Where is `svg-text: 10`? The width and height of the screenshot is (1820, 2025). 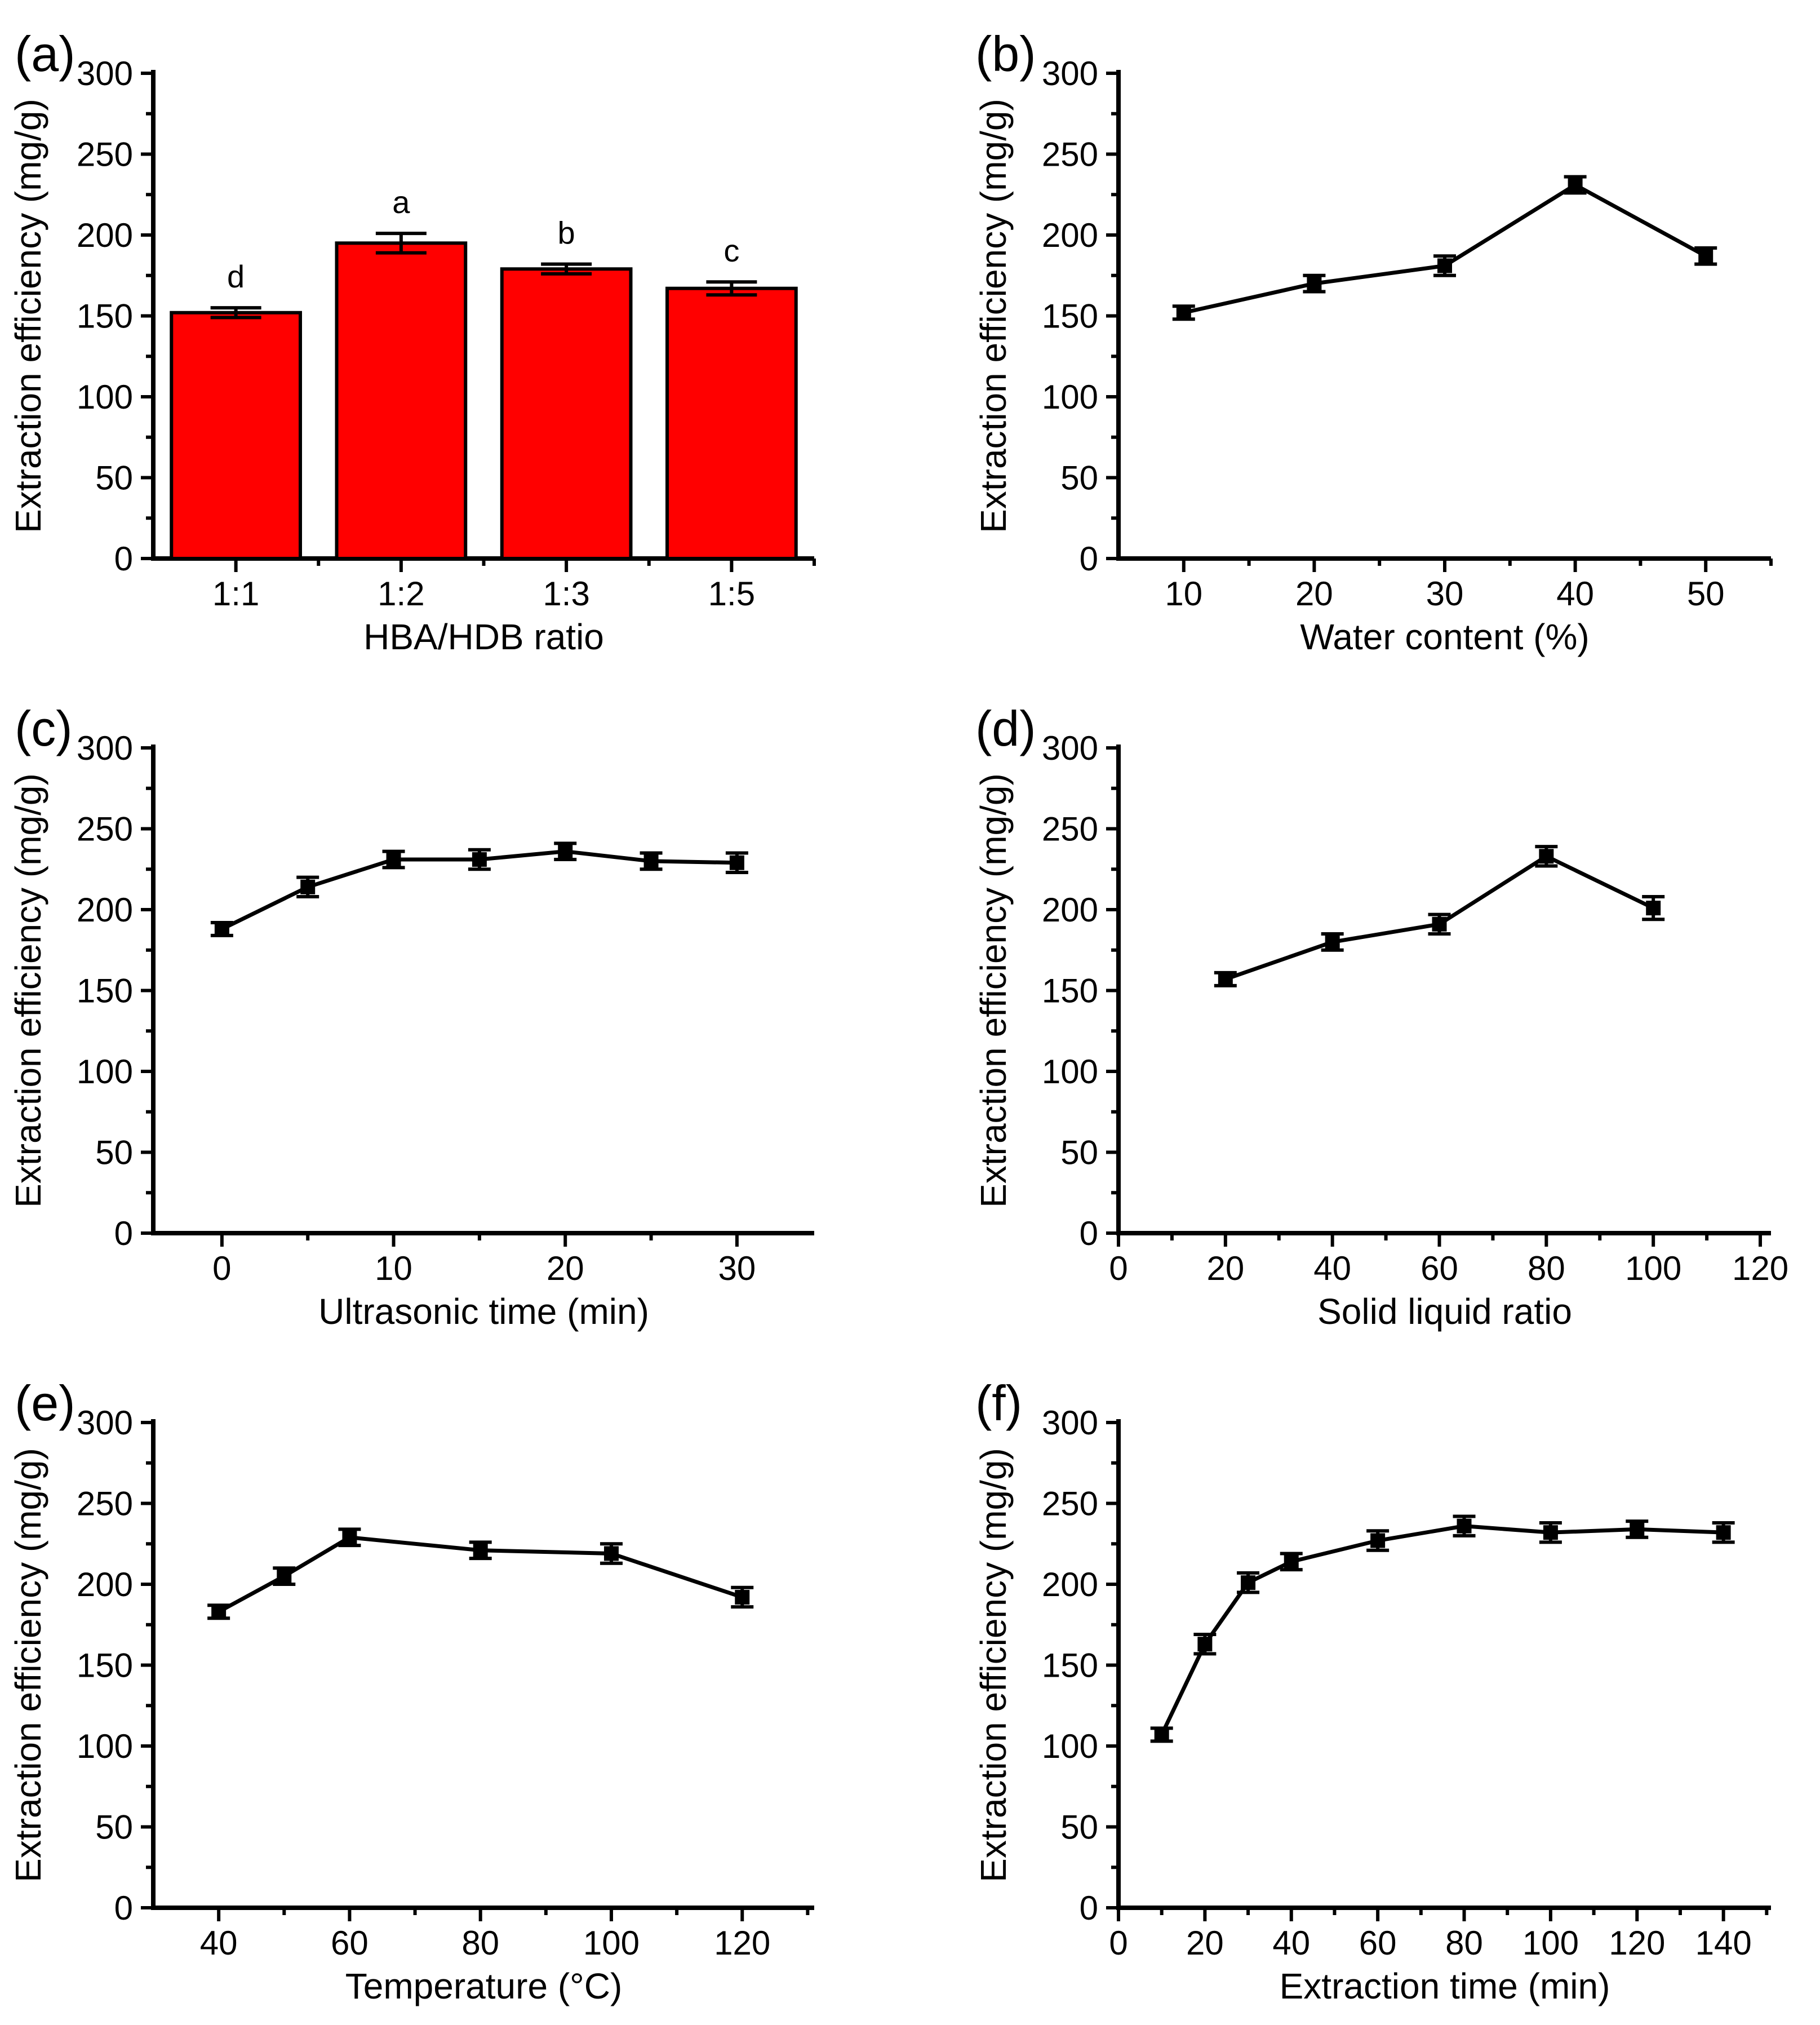
svg-text: 10 is located at coordinates (393, 1268).